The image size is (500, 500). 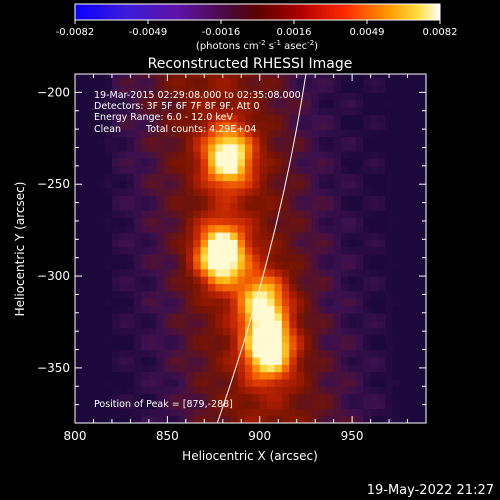 What do you see at coordinates (430, 490) in the screenshot?
I see `footer-timestamp: 19-May-2022 21:27` at bounding box center [430, 490].